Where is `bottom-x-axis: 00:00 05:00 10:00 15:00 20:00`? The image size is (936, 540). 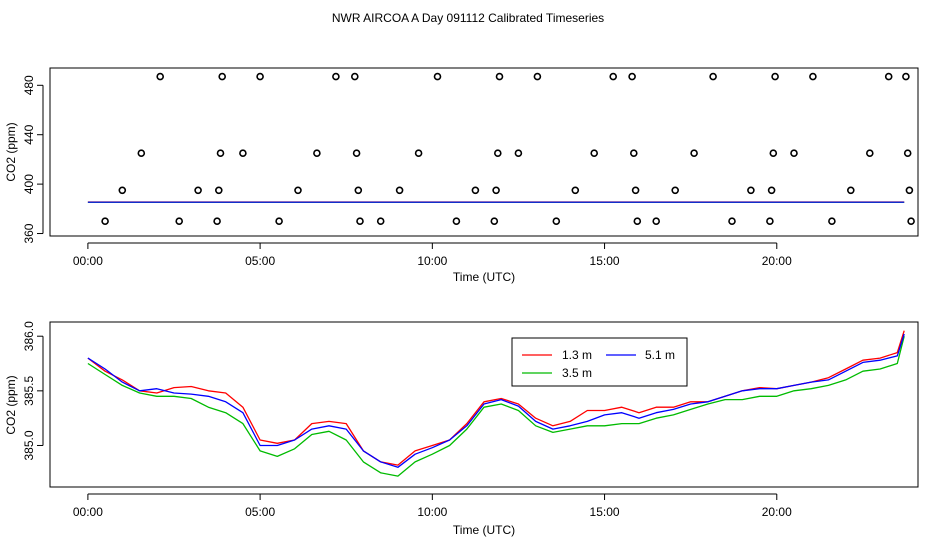
bottom-x-axis: 00:00 05:00 10:00 15:00 20:00 is located at coordinates (432, 506).